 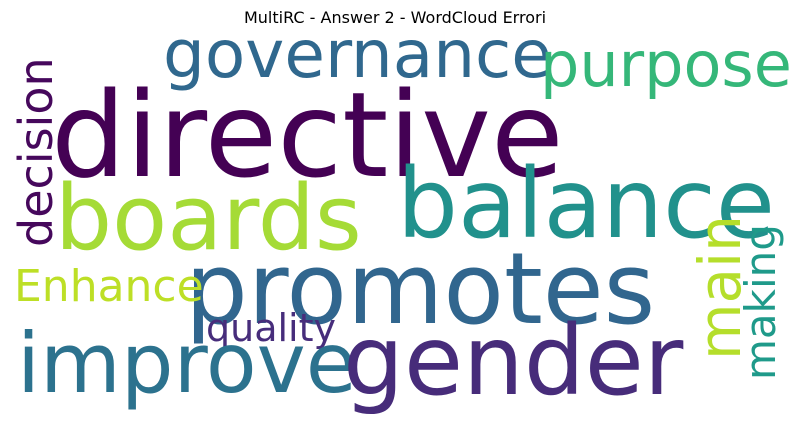 I want to click on word-enhance: Enhance, so click(x=109, y=286).